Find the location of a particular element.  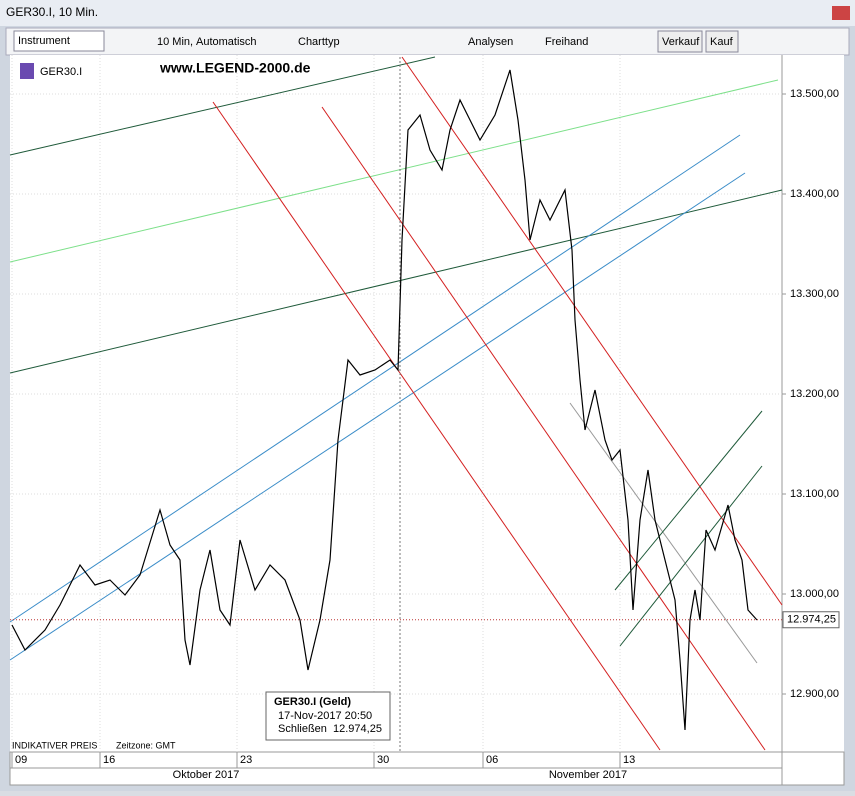

x-tick-label: 09 is located at coordinates (21, 760).